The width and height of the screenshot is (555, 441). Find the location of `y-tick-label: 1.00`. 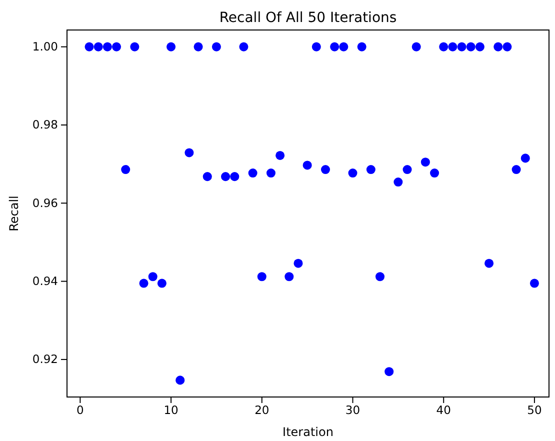

y-tick-label: 1.00 is located at coordinates (45, 46).